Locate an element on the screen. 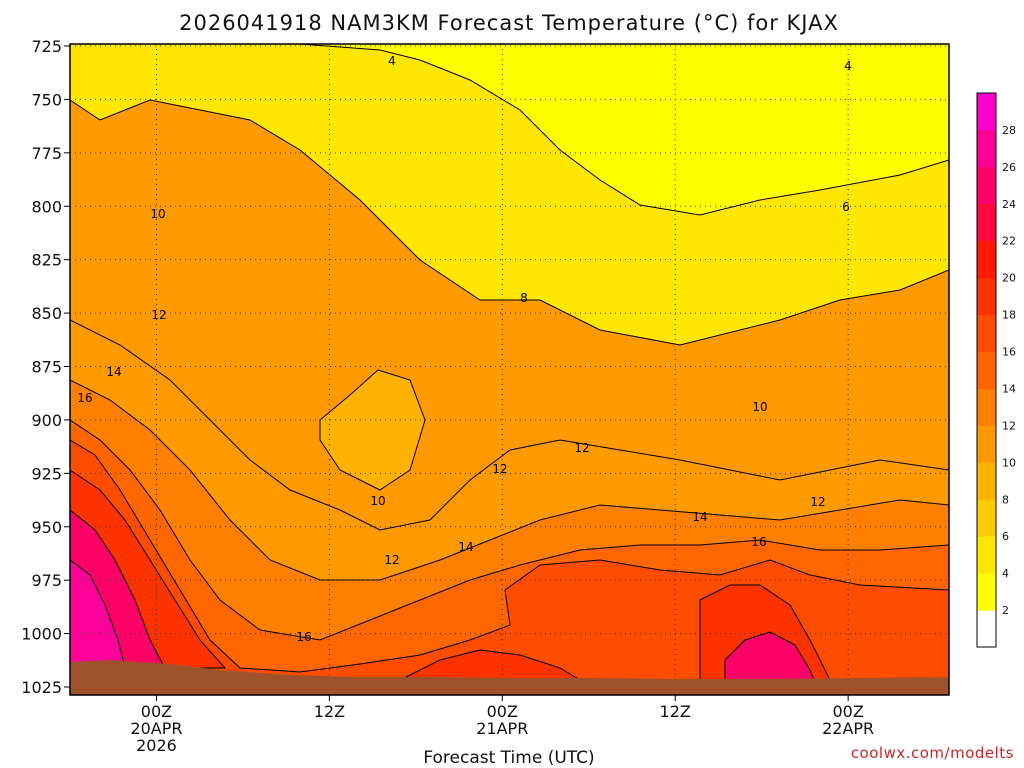 The height and width of the screenshot is (768, 1024). contour-label-6: 6 is located at coordinates (846, 207).